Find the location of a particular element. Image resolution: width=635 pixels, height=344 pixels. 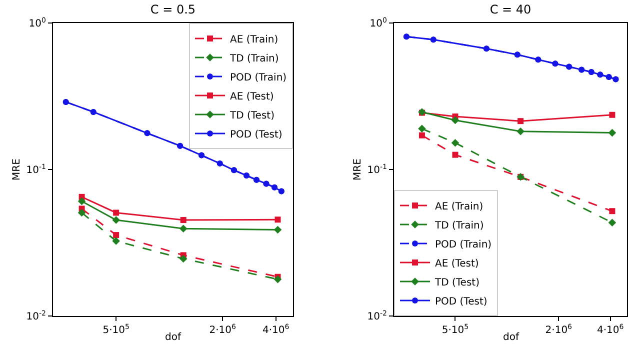

chart-title: C = 40 is located at coordinates (511, 9).